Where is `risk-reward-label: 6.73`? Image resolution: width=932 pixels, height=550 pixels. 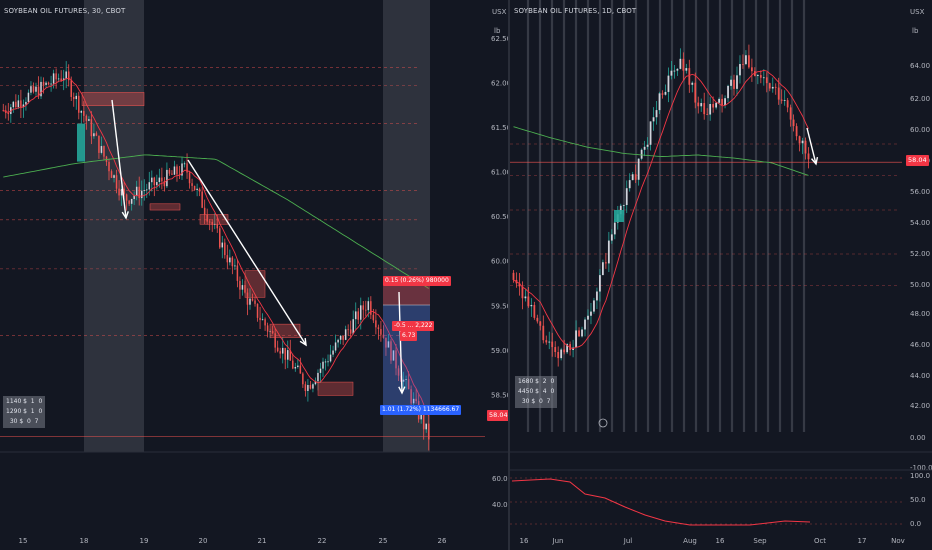 risk-reward-label: 6.73 is located at coordinates (409, 336).